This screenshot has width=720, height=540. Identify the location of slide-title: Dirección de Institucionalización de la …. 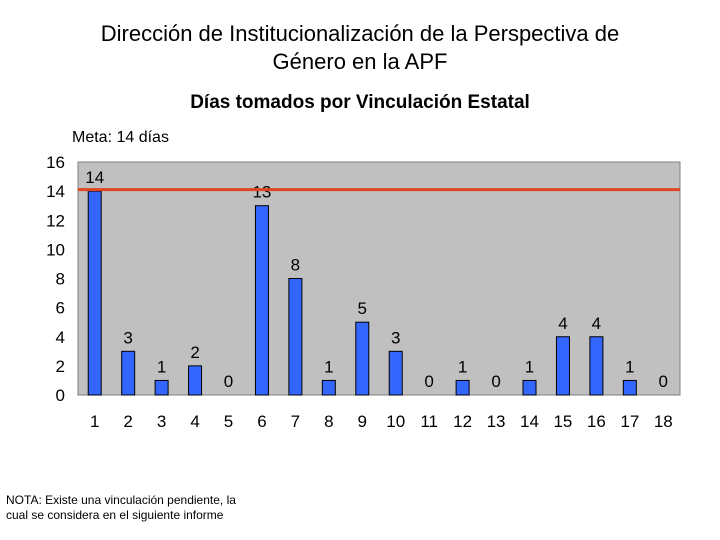
(360, 48).